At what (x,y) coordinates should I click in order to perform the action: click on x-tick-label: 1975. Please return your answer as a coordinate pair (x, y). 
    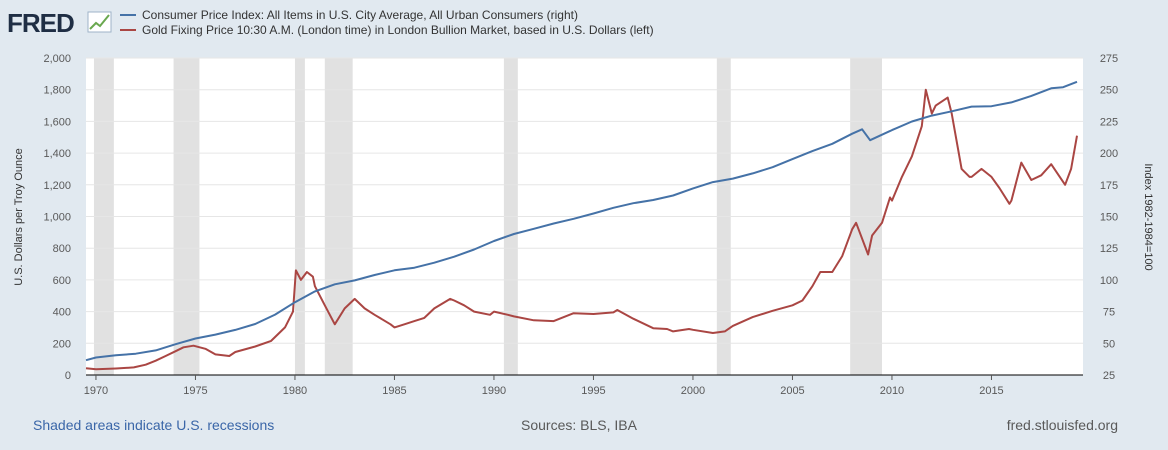
    Looking at the image, I should click on (195, 391).